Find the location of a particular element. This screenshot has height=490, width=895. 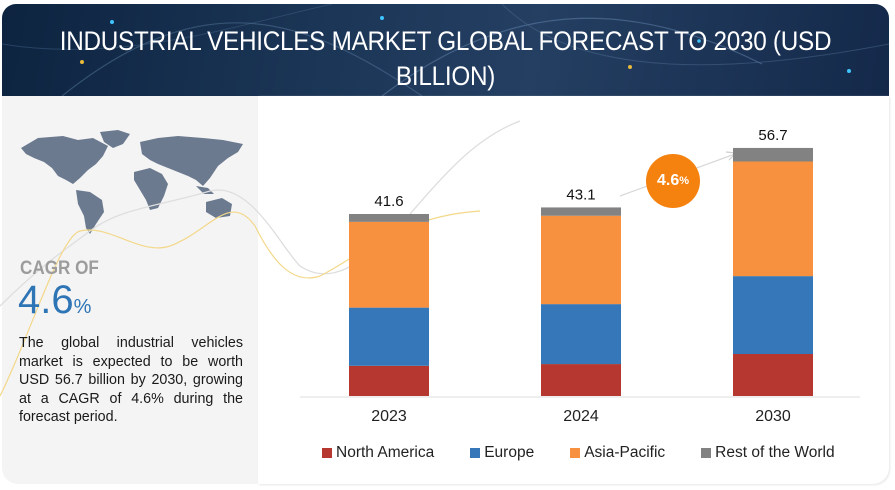

legend-item-europe: Europe is located at coordinates (502, 453).